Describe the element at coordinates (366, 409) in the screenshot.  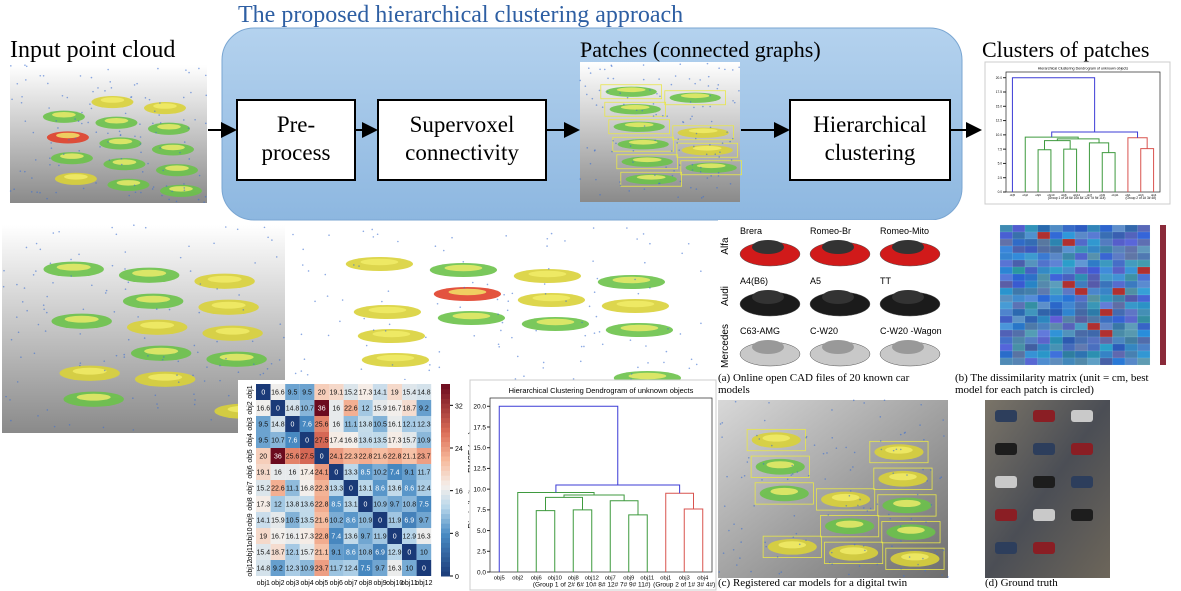
I see `cell-value: 12` at that location.